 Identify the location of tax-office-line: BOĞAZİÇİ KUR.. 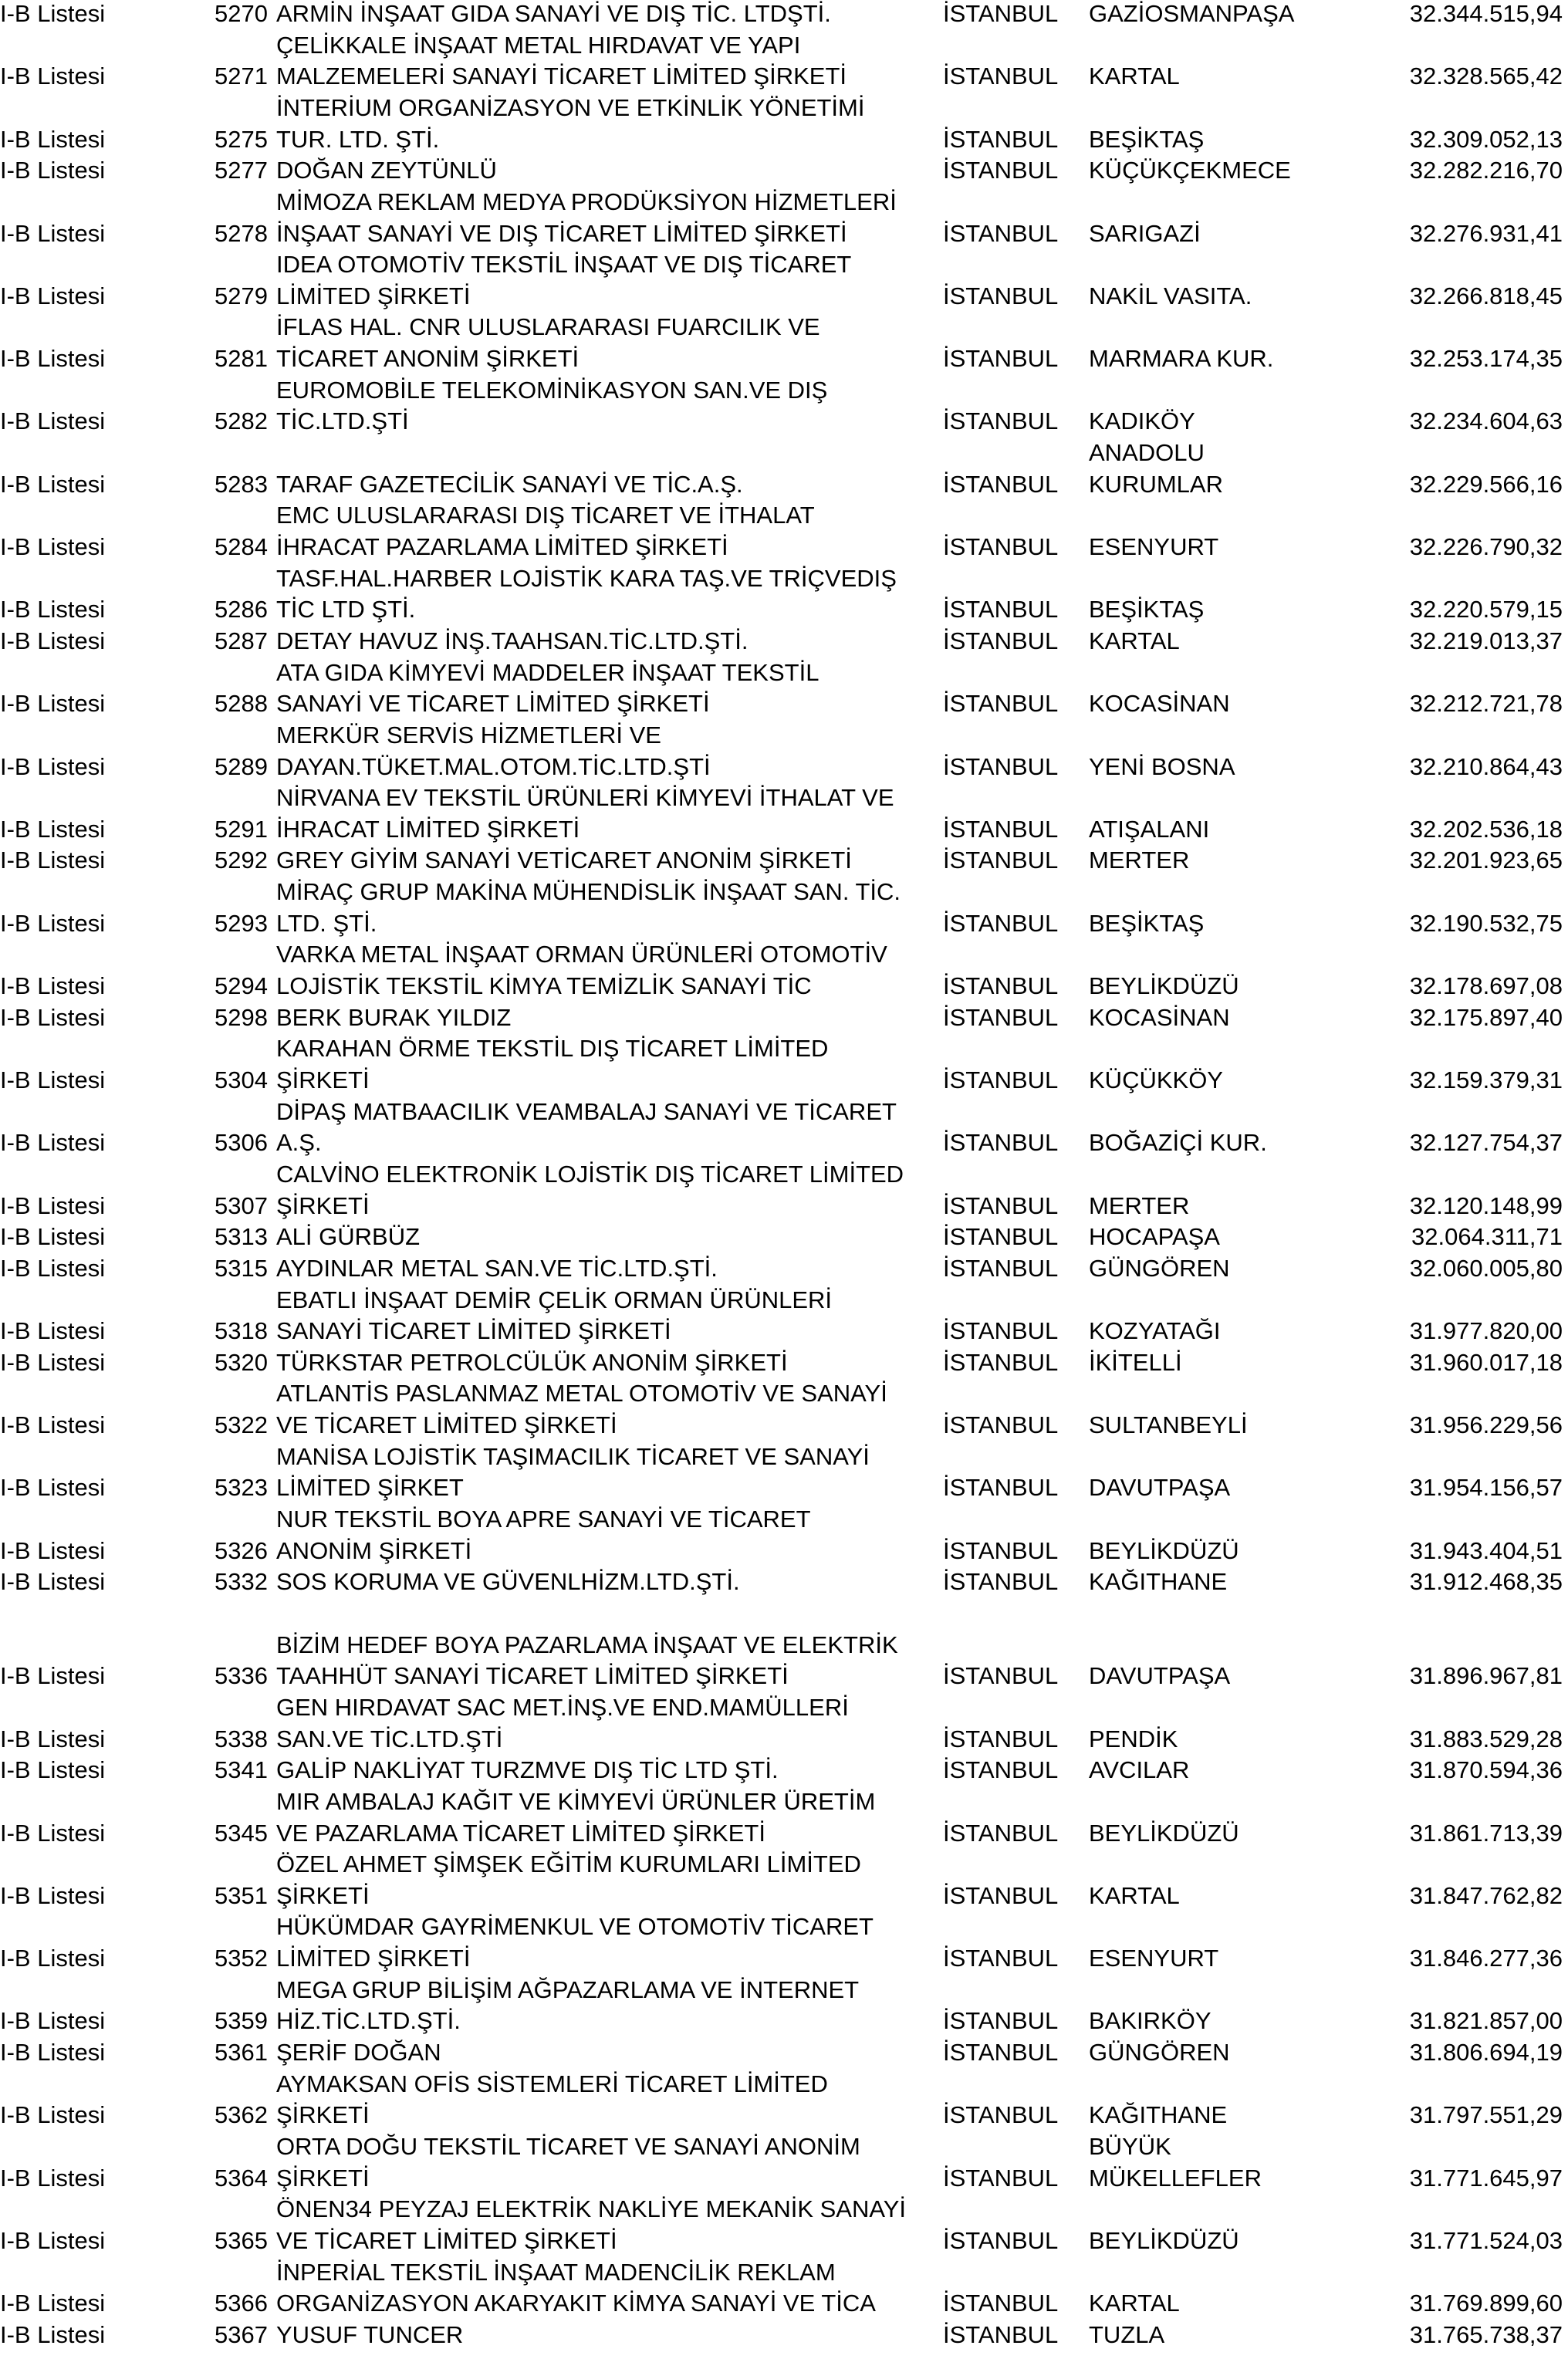
(1178, 1143).